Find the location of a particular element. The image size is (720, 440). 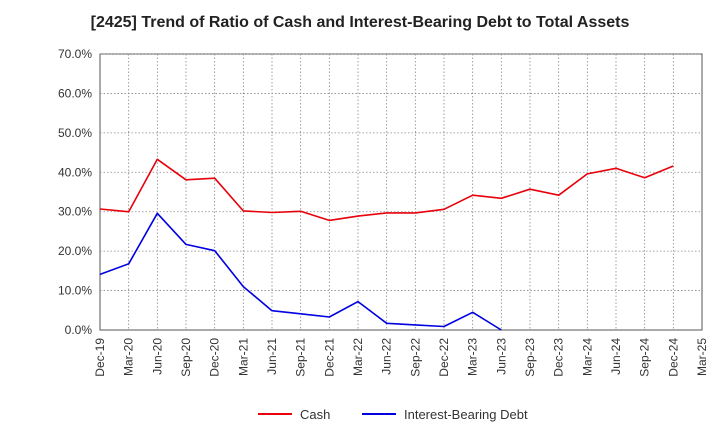

y-tick-label: 70.0% is located at coordinates (75, 54).